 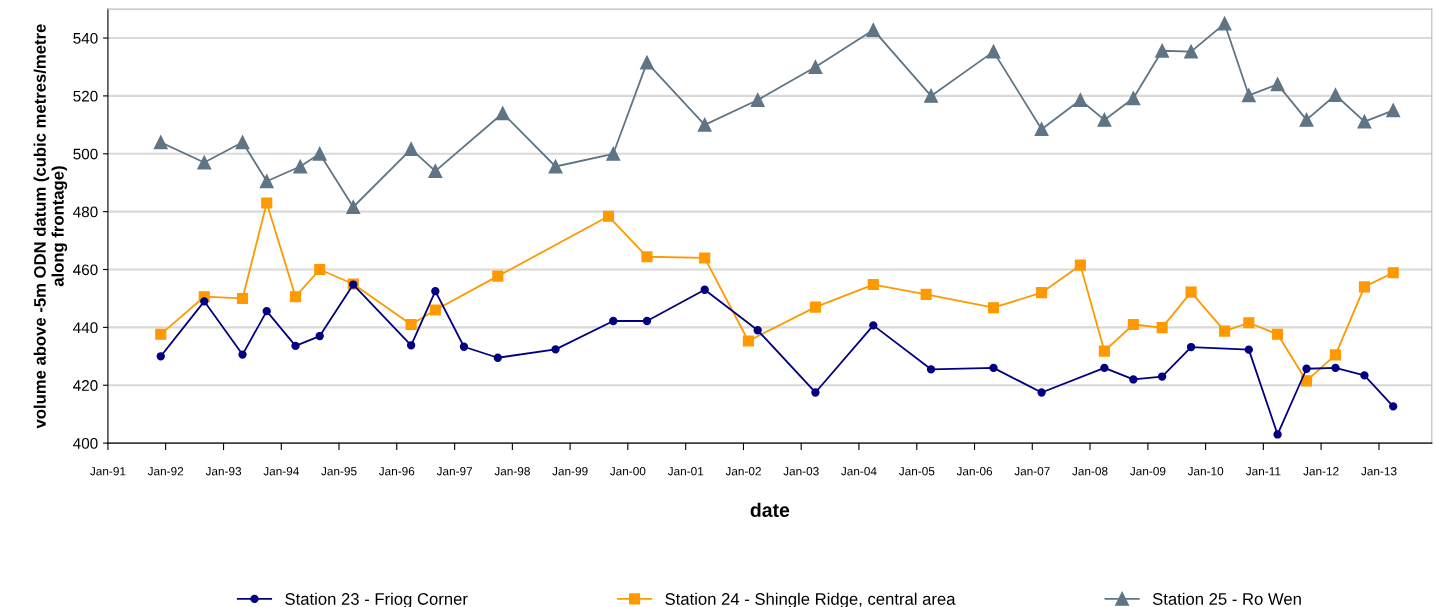 What do you see at coordinates (801, 471) in the screenshot?
I see `x-tick-label: Jan-03` at bounding box center [801, 471].